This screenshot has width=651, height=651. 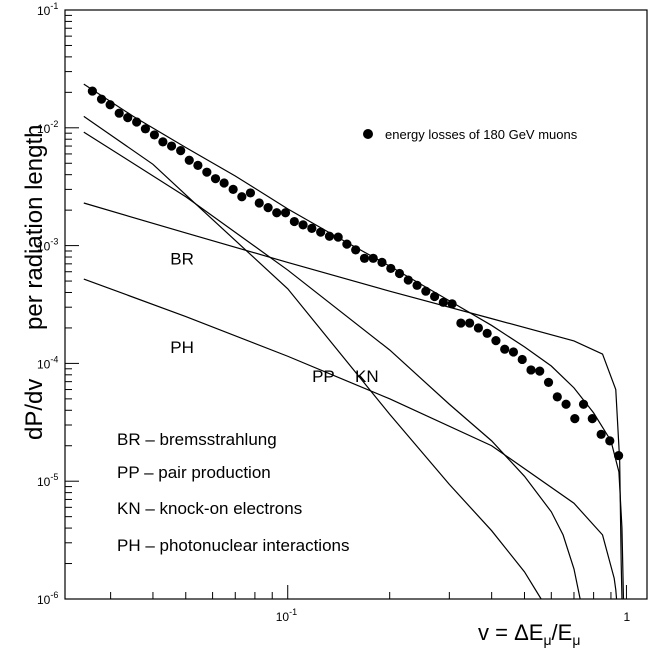 I want to click on tick-exponent: -5, so click(x=54, y=477).